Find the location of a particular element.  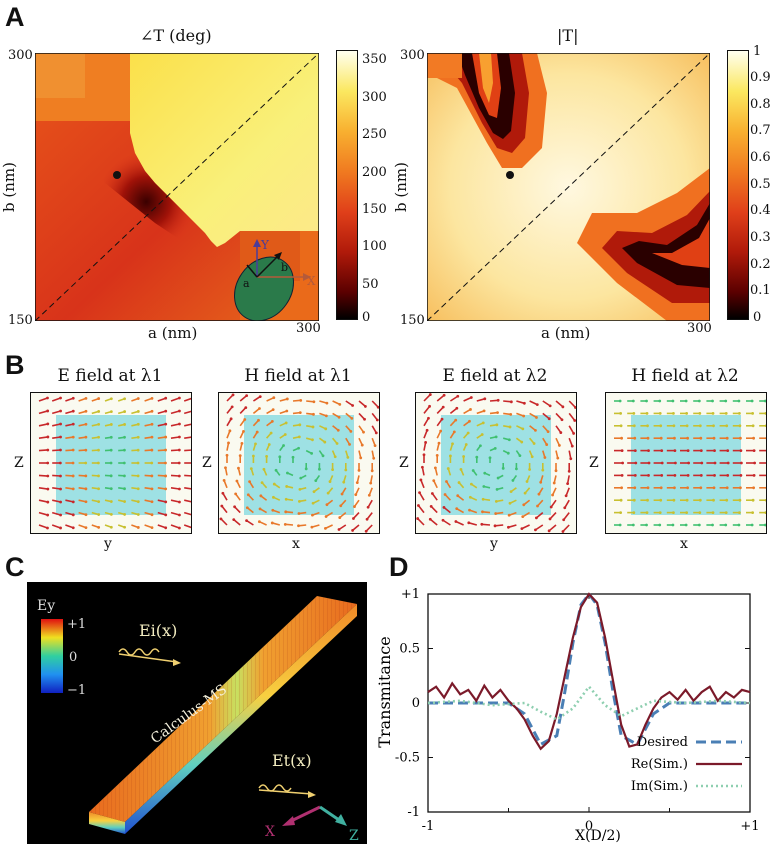

field-title-e2: E field at λ2 is located at coordinates (495, 376).